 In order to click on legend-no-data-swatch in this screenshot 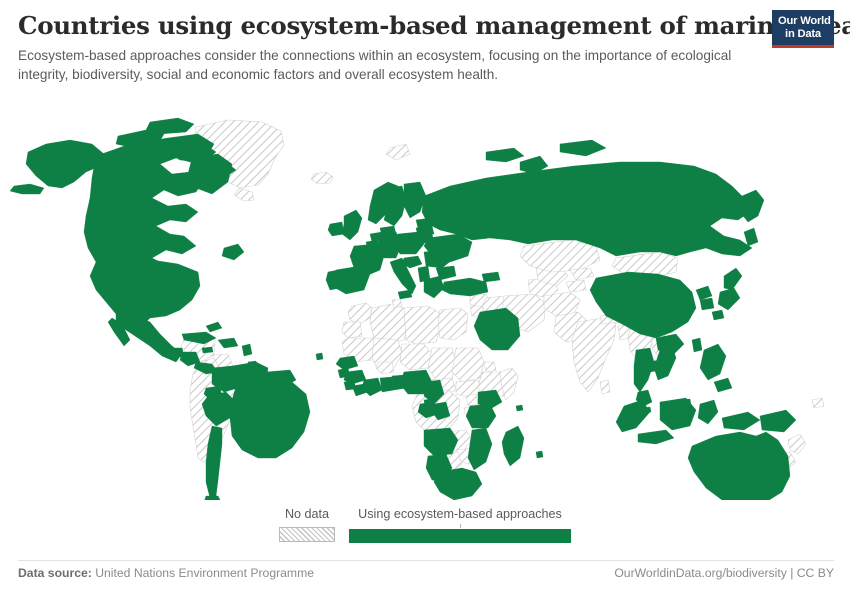, I will do `click(307, 534)`.